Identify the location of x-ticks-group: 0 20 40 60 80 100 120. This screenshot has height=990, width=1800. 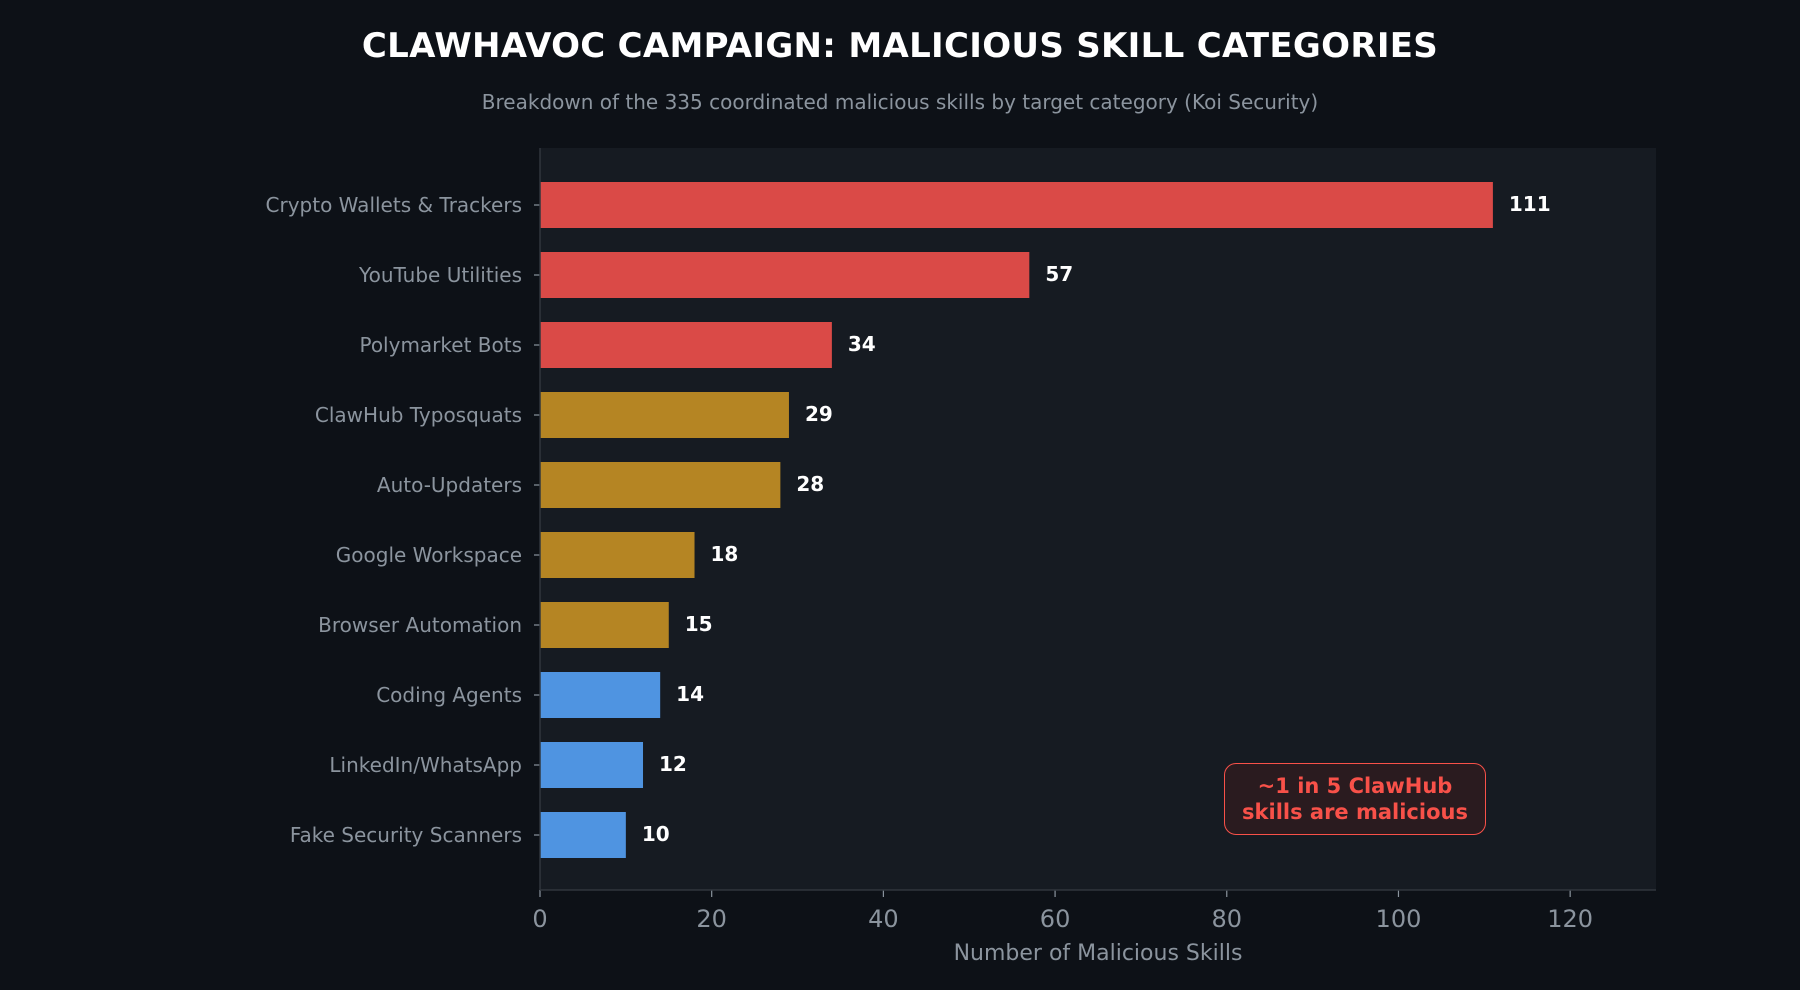
(1062, 911).